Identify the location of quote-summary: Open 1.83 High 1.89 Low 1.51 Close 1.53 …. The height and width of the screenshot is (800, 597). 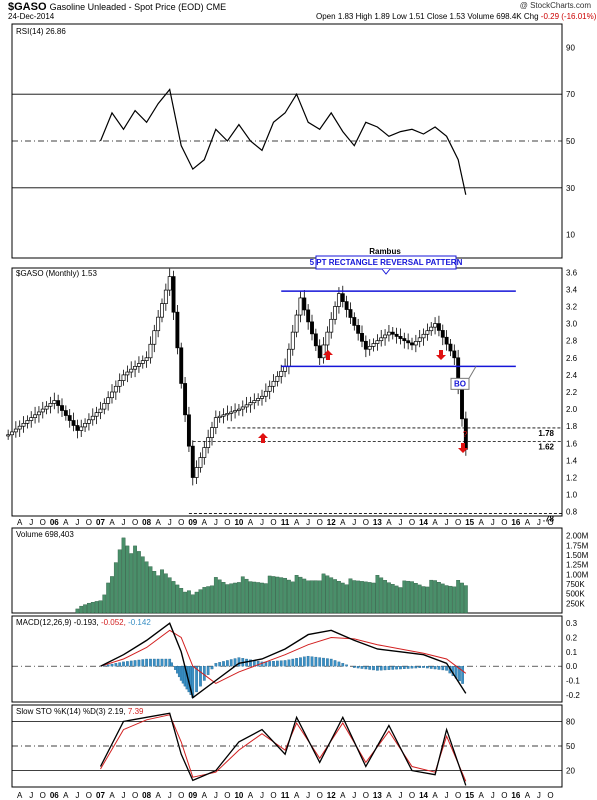
(456, 16).